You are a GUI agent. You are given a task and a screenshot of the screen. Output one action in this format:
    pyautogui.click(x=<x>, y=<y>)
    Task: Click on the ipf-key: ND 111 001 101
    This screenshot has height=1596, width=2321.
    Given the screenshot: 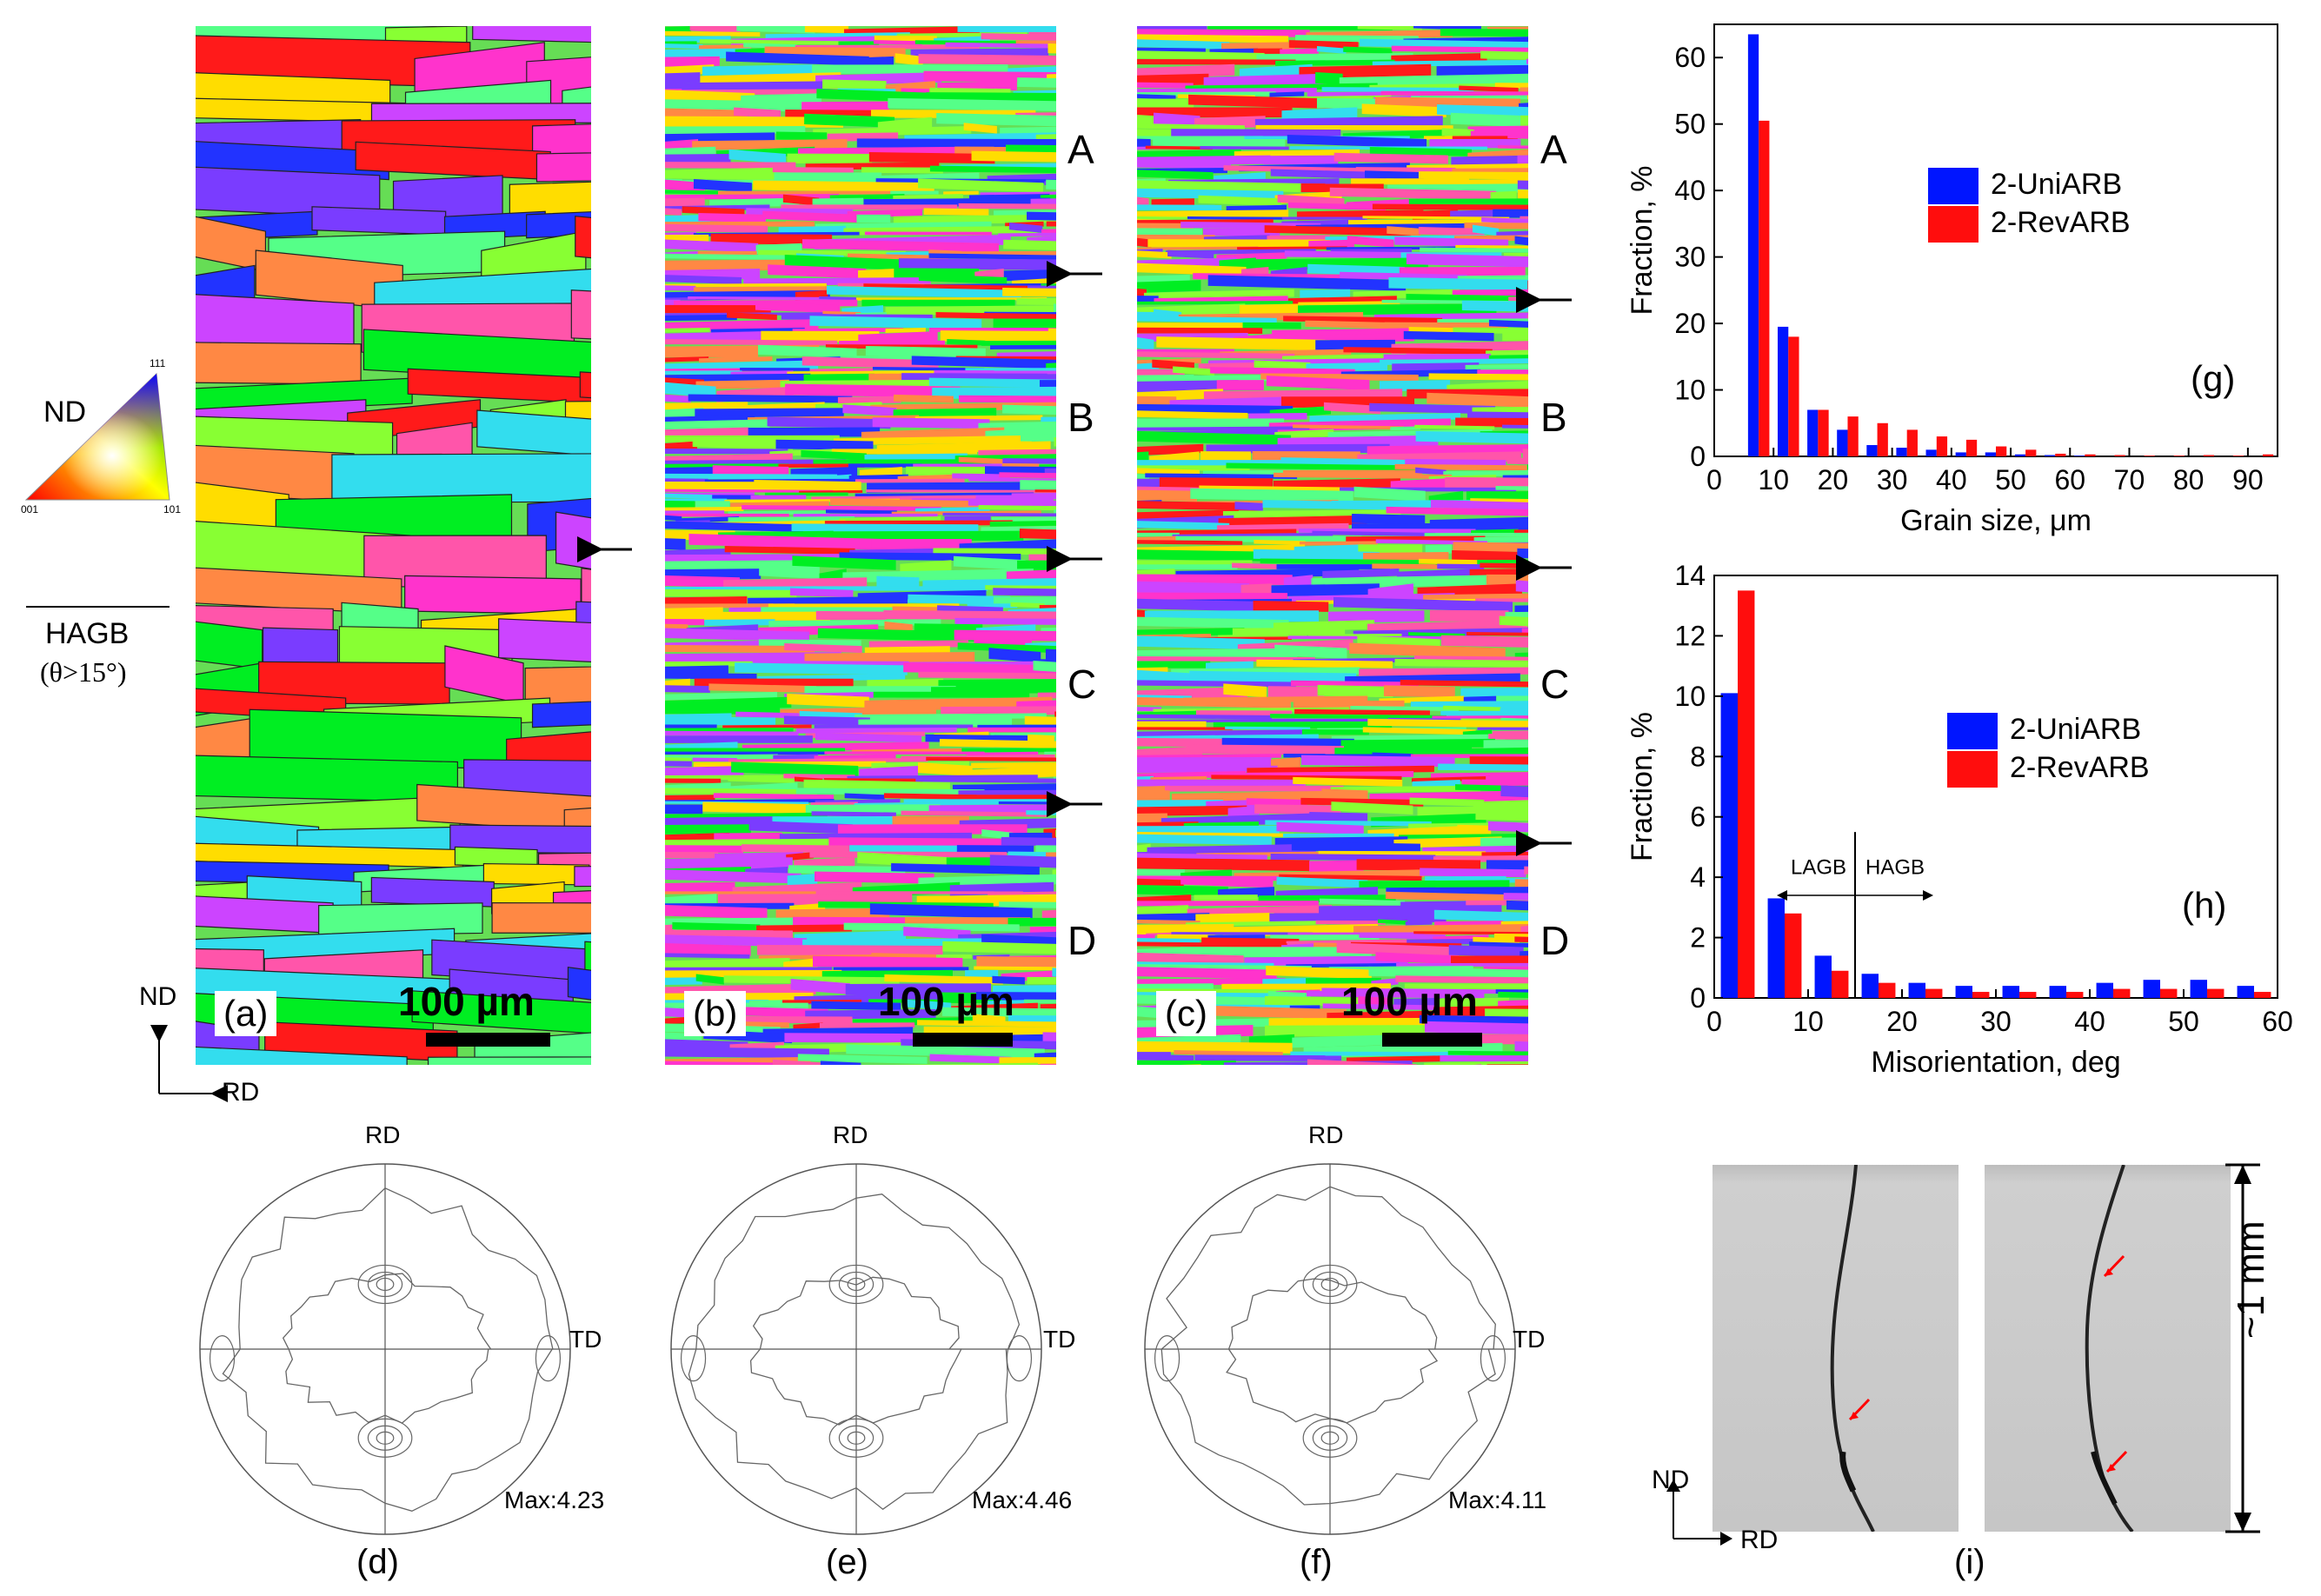 What is the action you would take?
    pyautogui.click(x=100, y=437)
    